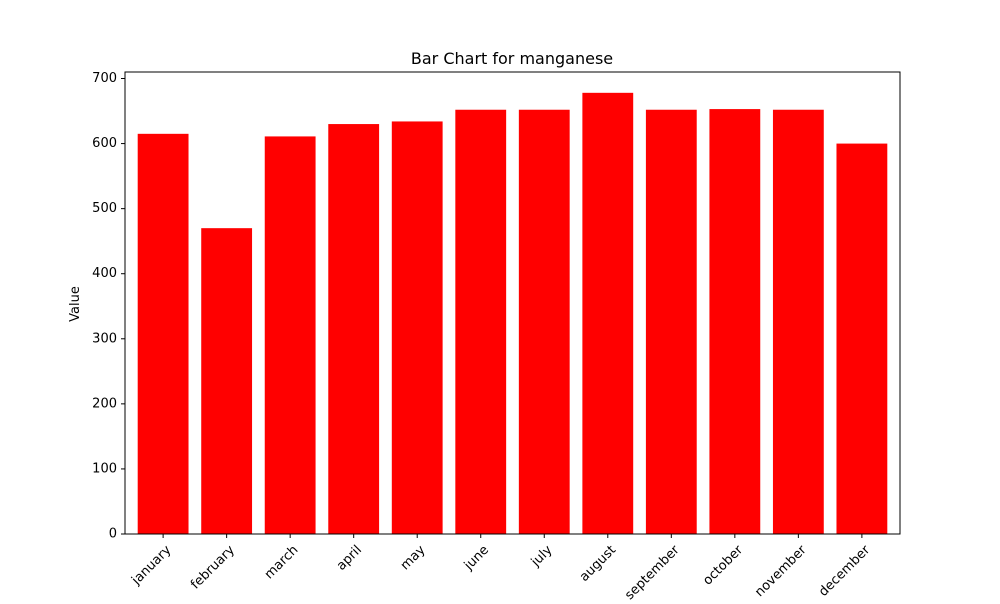 This screenshot has width=1000, height=604. What do you see at coordinates (104, 403) in the screenshot?
I see `y-tick-label: 200` at bounding box center [104, 403].